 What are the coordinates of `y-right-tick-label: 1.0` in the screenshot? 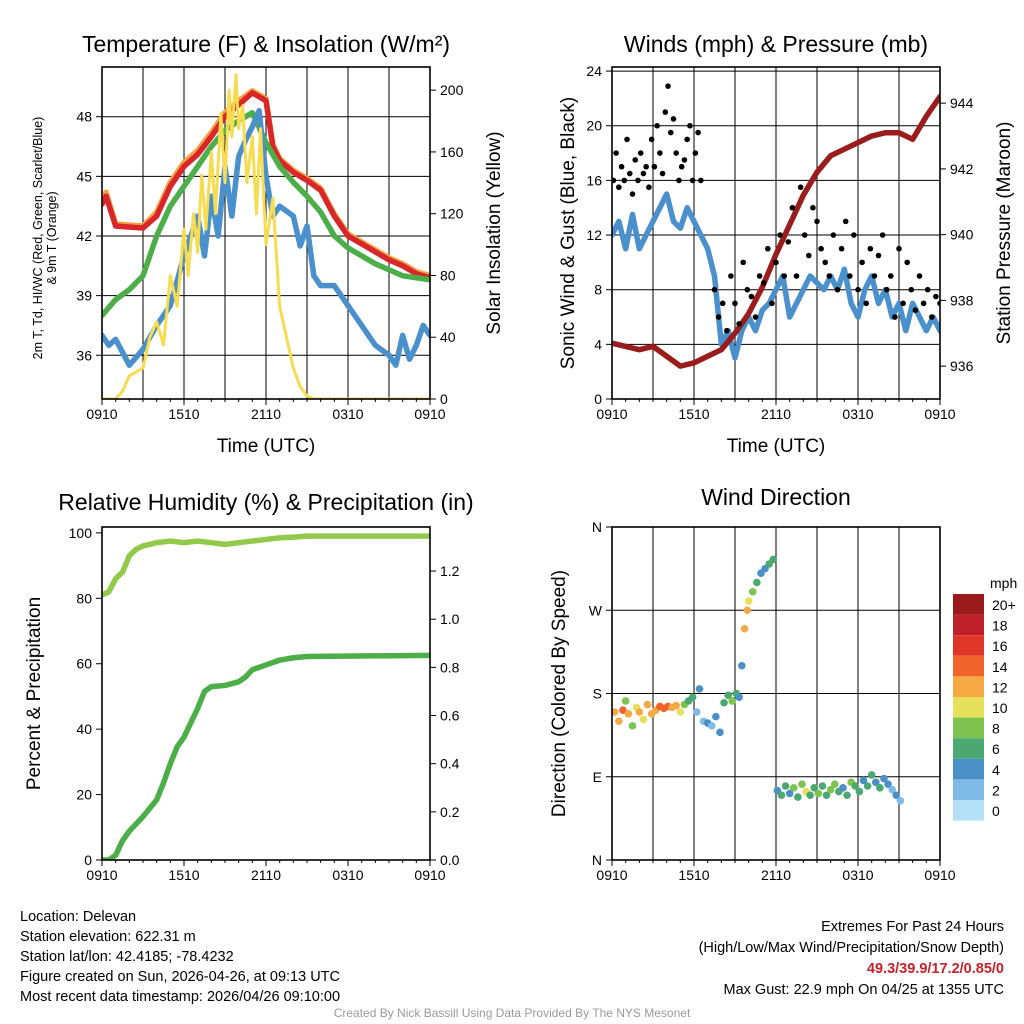 It's located at (450, 619).